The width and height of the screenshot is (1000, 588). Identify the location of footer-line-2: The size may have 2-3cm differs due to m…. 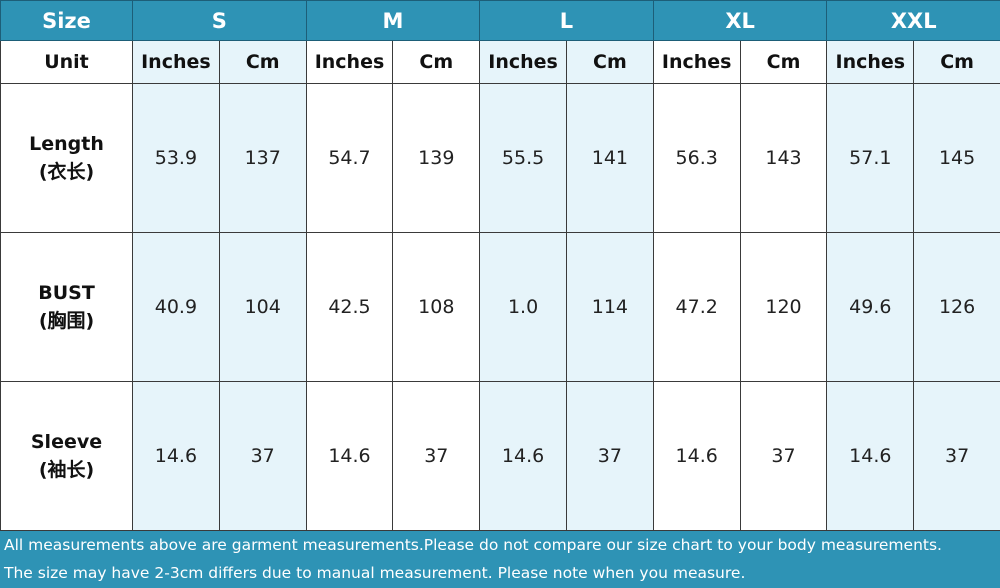
(375, 573).